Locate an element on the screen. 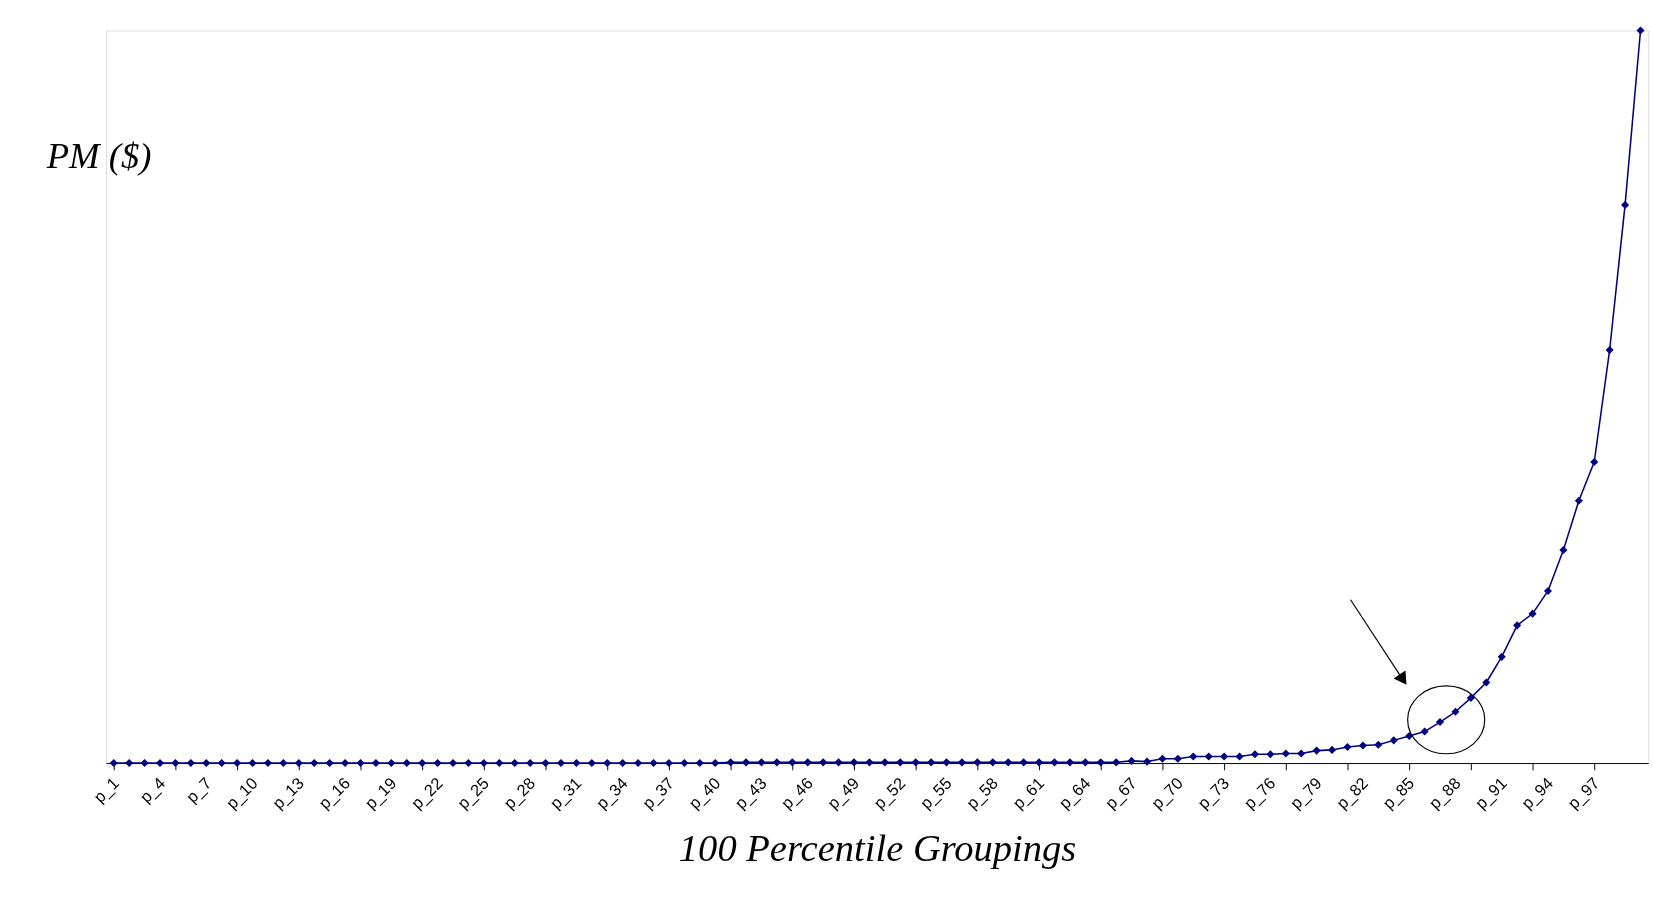 This screenshot has height=922, width=1654. x-tick-label: p_1 is located at coordinates (106, 790).